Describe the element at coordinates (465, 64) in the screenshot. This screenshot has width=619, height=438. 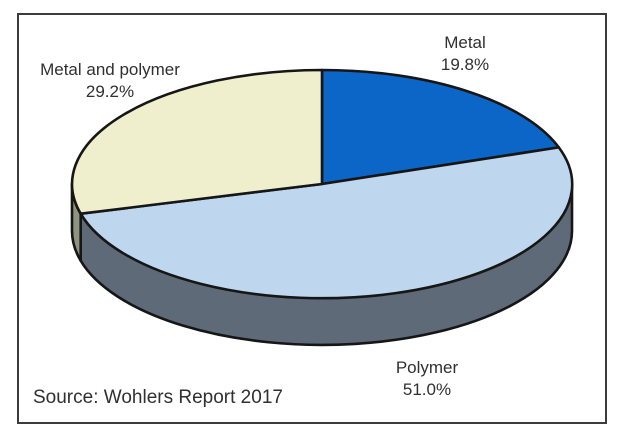
I see `slice-pct-metal: 19.8%` at that location.